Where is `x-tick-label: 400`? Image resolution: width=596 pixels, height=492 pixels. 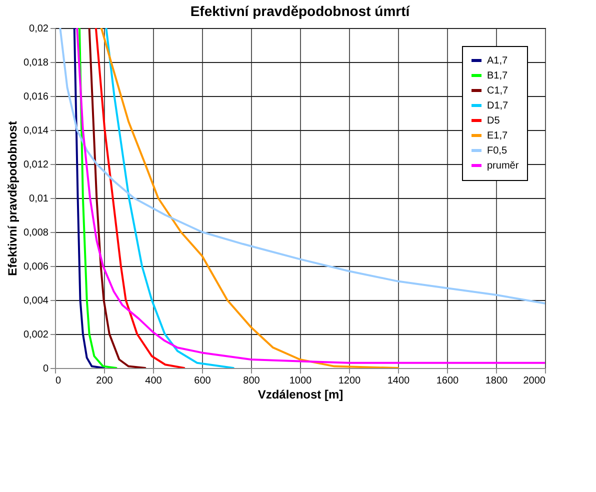 x-tick-label: 400 is located at coordinates (153, 381).